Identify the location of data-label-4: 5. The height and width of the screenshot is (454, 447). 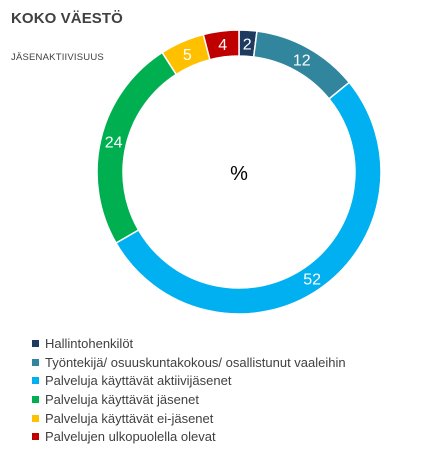
(187, 55).